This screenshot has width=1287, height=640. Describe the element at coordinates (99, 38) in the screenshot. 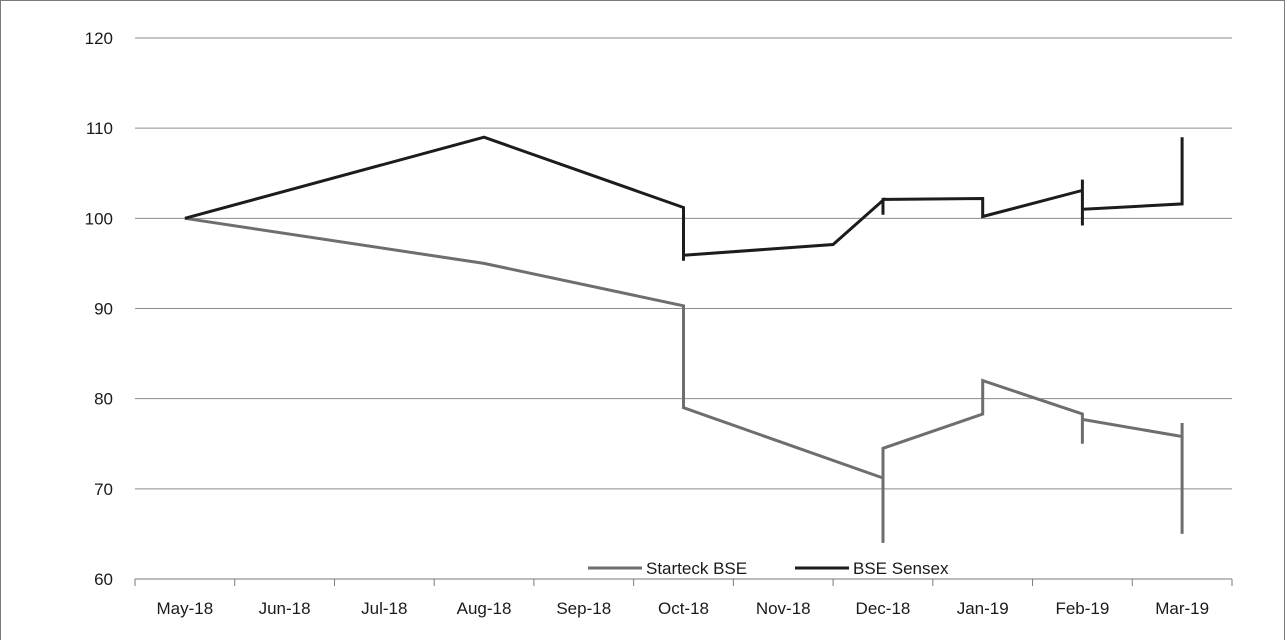

I see `y-tick-label: 120` at that location.